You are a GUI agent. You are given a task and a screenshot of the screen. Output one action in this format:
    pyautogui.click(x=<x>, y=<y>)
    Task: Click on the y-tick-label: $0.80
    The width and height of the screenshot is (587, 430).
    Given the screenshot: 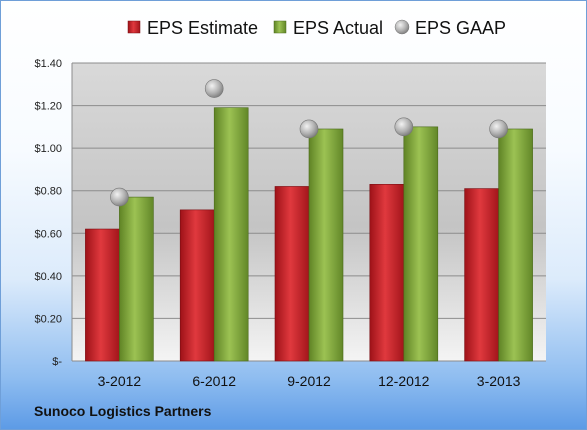 What is the action you would take?
    pyautogui.click(x=48, y=192)
    